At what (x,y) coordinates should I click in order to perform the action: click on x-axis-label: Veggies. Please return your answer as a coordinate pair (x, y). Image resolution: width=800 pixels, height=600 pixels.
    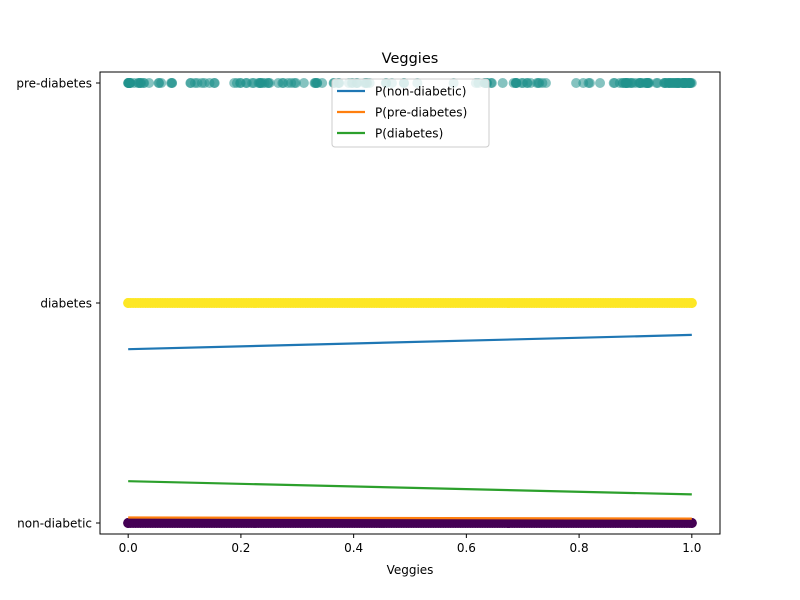
    Looking at the image, I should click on (410, 570).